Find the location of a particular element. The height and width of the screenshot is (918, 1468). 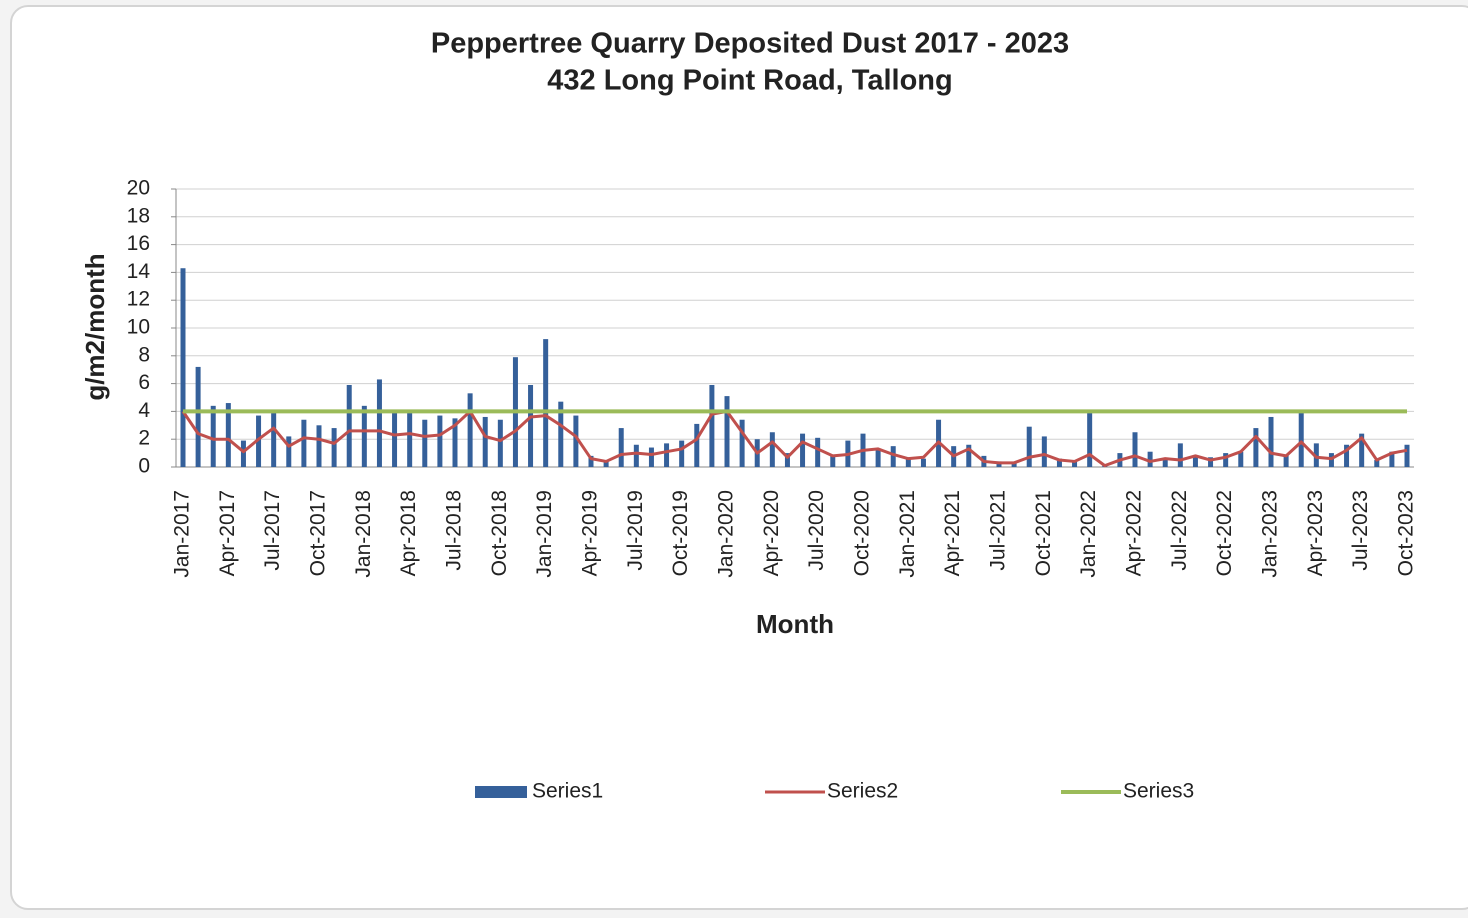

x-tick-label: Jul-2022 is located at coordinates (1179, 530).